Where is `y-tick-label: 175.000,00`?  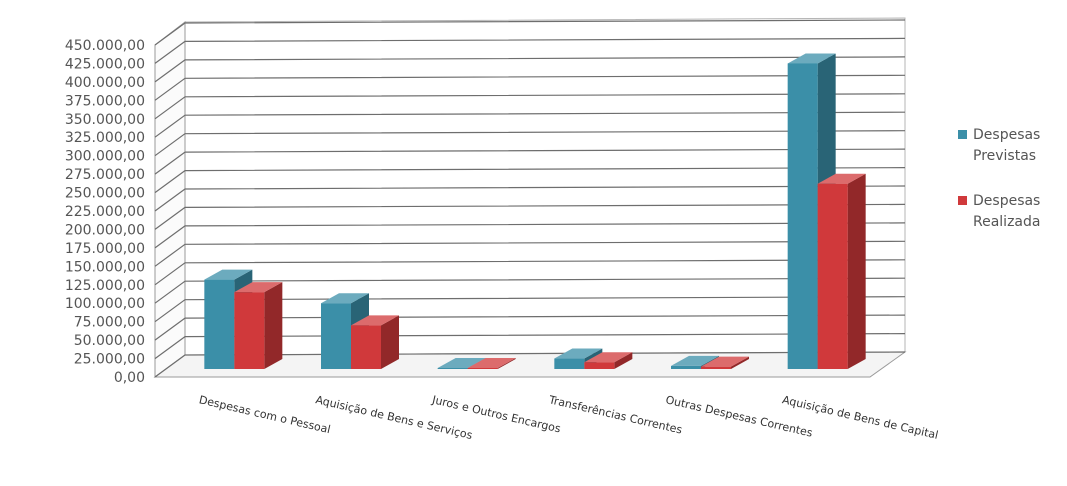
y-tick-label: 175.000,00 is located at coordinates (105, 249).